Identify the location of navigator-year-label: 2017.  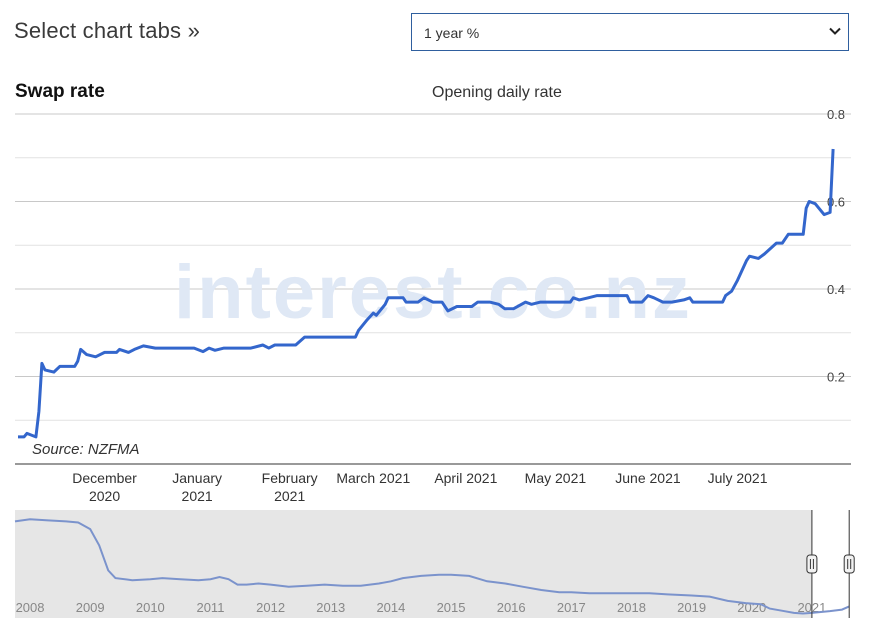
(571, 607).